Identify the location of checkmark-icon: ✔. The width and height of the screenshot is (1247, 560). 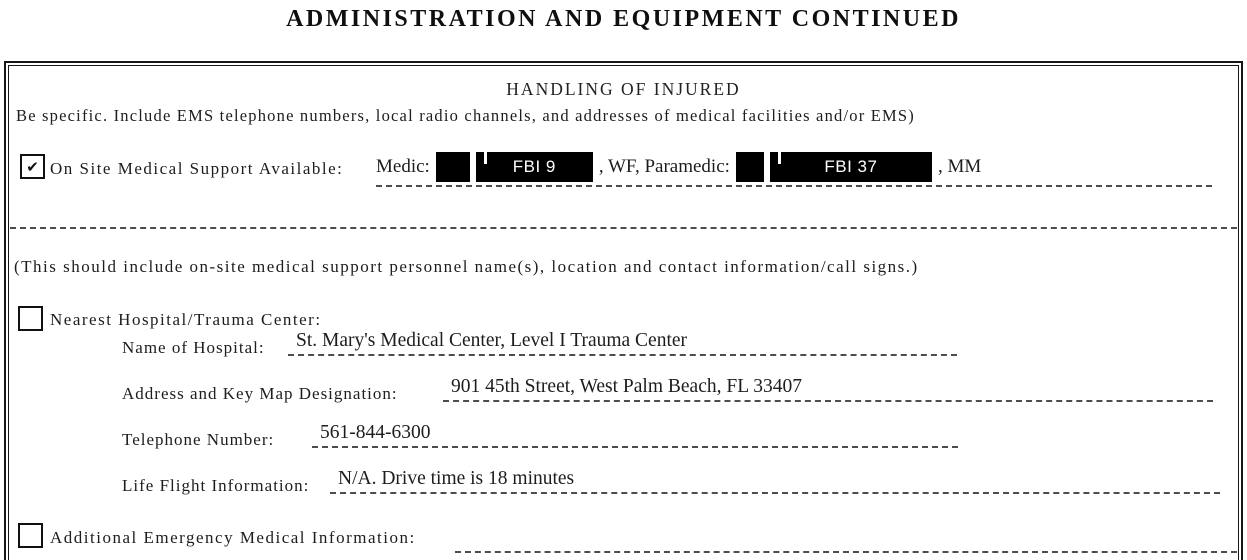
(32, 166).